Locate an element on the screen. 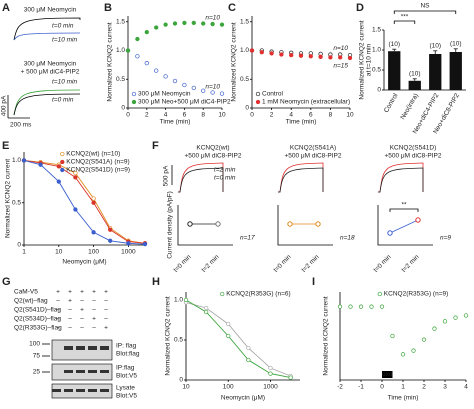 This screenshot has height=409, width=474. y-tick-label: 1.5 is located at coordinates (120, 21).